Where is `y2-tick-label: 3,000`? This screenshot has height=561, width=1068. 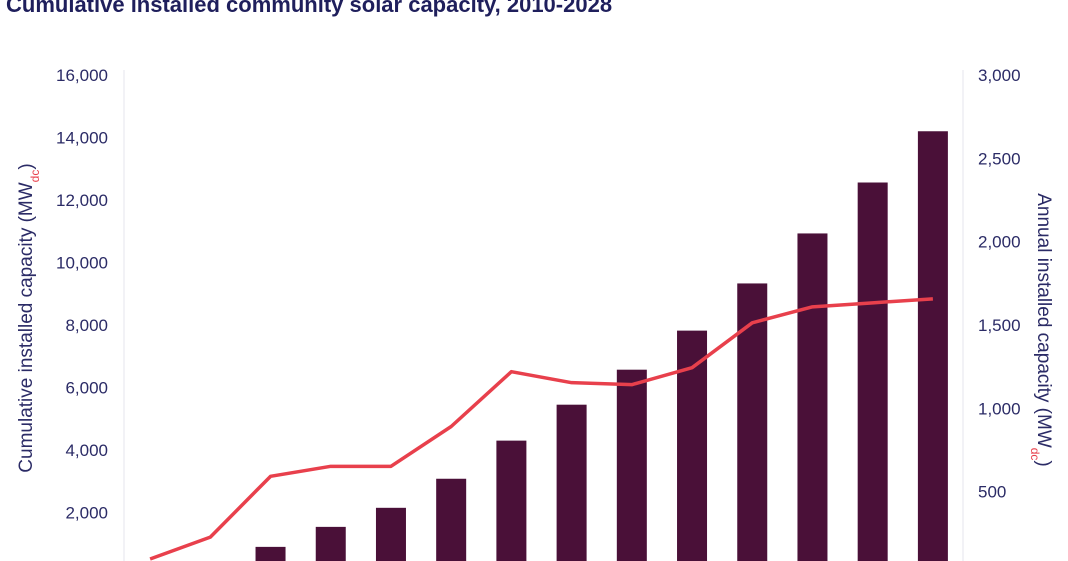
y2-tick-label: 3,000 is located at coordinates (999, 75).